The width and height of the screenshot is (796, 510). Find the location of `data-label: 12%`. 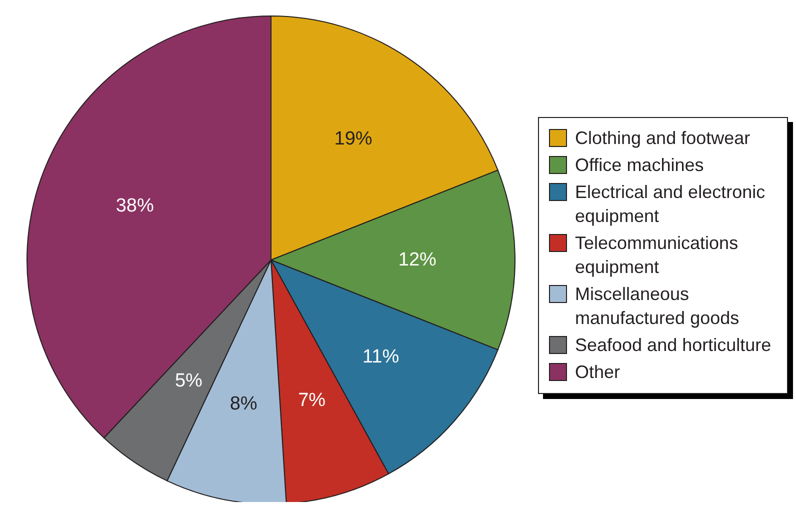

data-label: 12% is located at coordinates (417, 260).